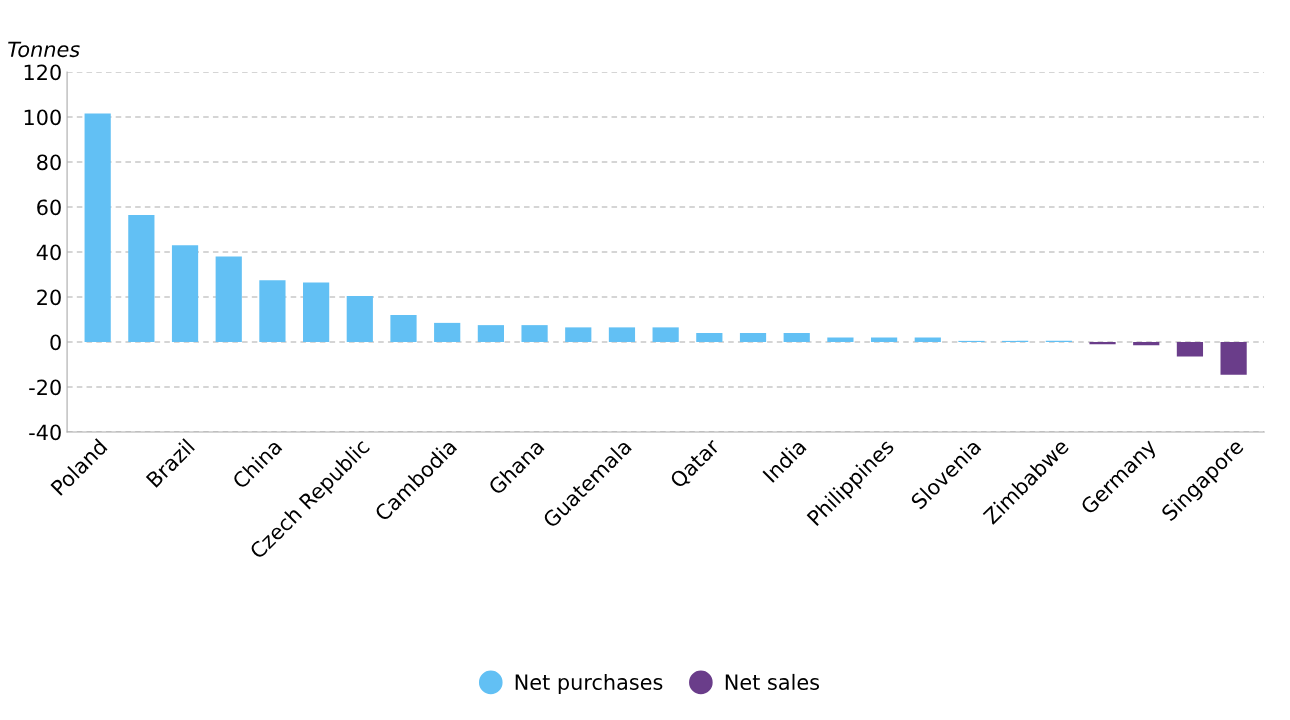 The height and width of the screenshot is (720, 1290). I want to click on y-axis-title: Tonnes, so click(44, 49).